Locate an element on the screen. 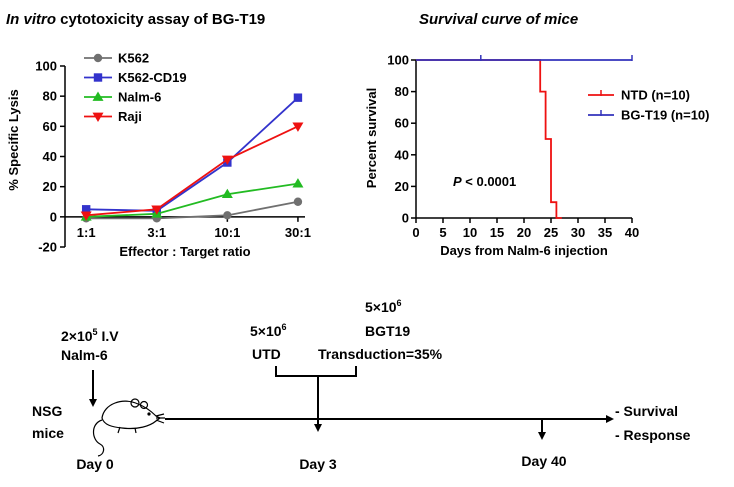 Image resolution: width=734 pixels, height=487 pixels. legend-label: K562-CD19 is located at coordinates (152, 77).